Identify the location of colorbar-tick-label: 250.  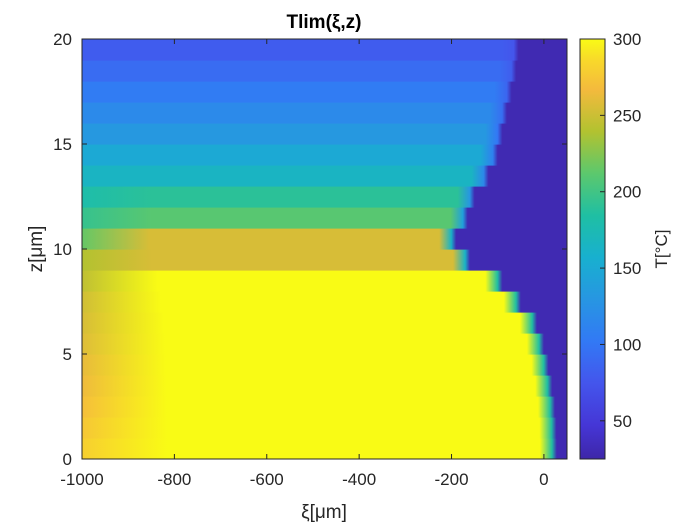
(627, 115).